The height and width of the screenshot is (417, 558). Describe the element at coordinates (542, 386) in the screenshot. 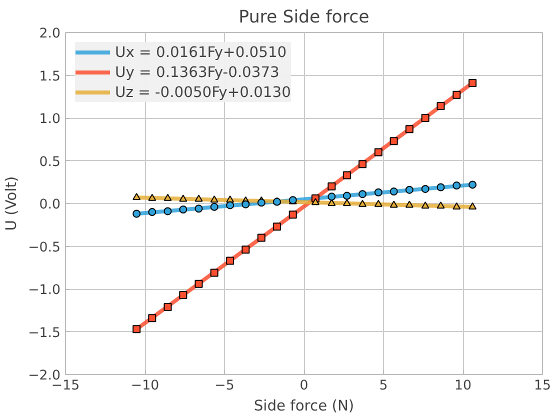

I see `x-tick-label: 15` at that location.